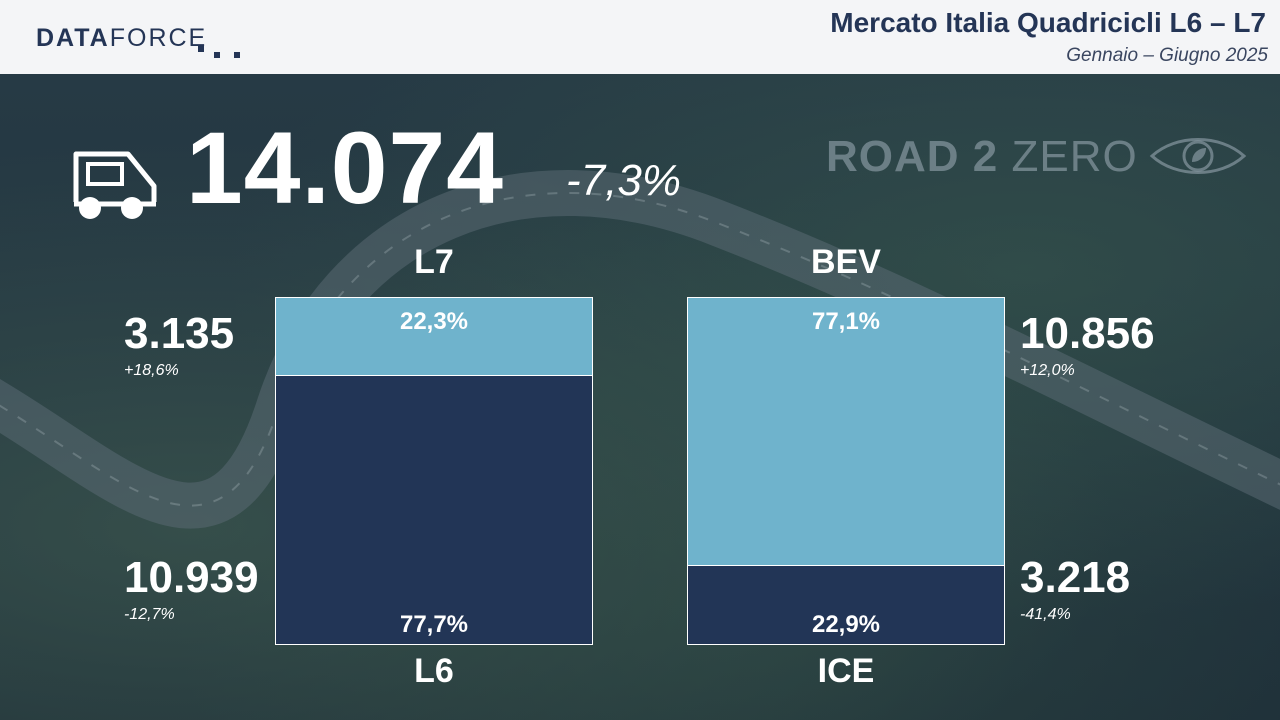  I want to click on dataforce-logo: DATAFORCE, so click(122, 38).